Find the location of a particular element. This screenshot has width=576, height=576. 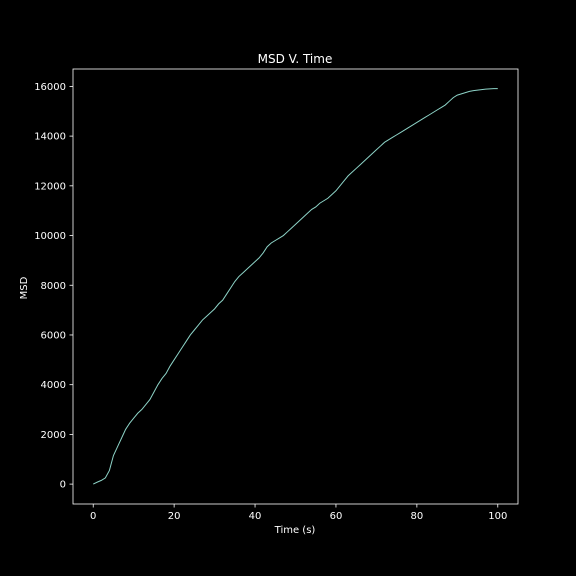

x-tick-label: 20 is located at coordinates (174, 516).